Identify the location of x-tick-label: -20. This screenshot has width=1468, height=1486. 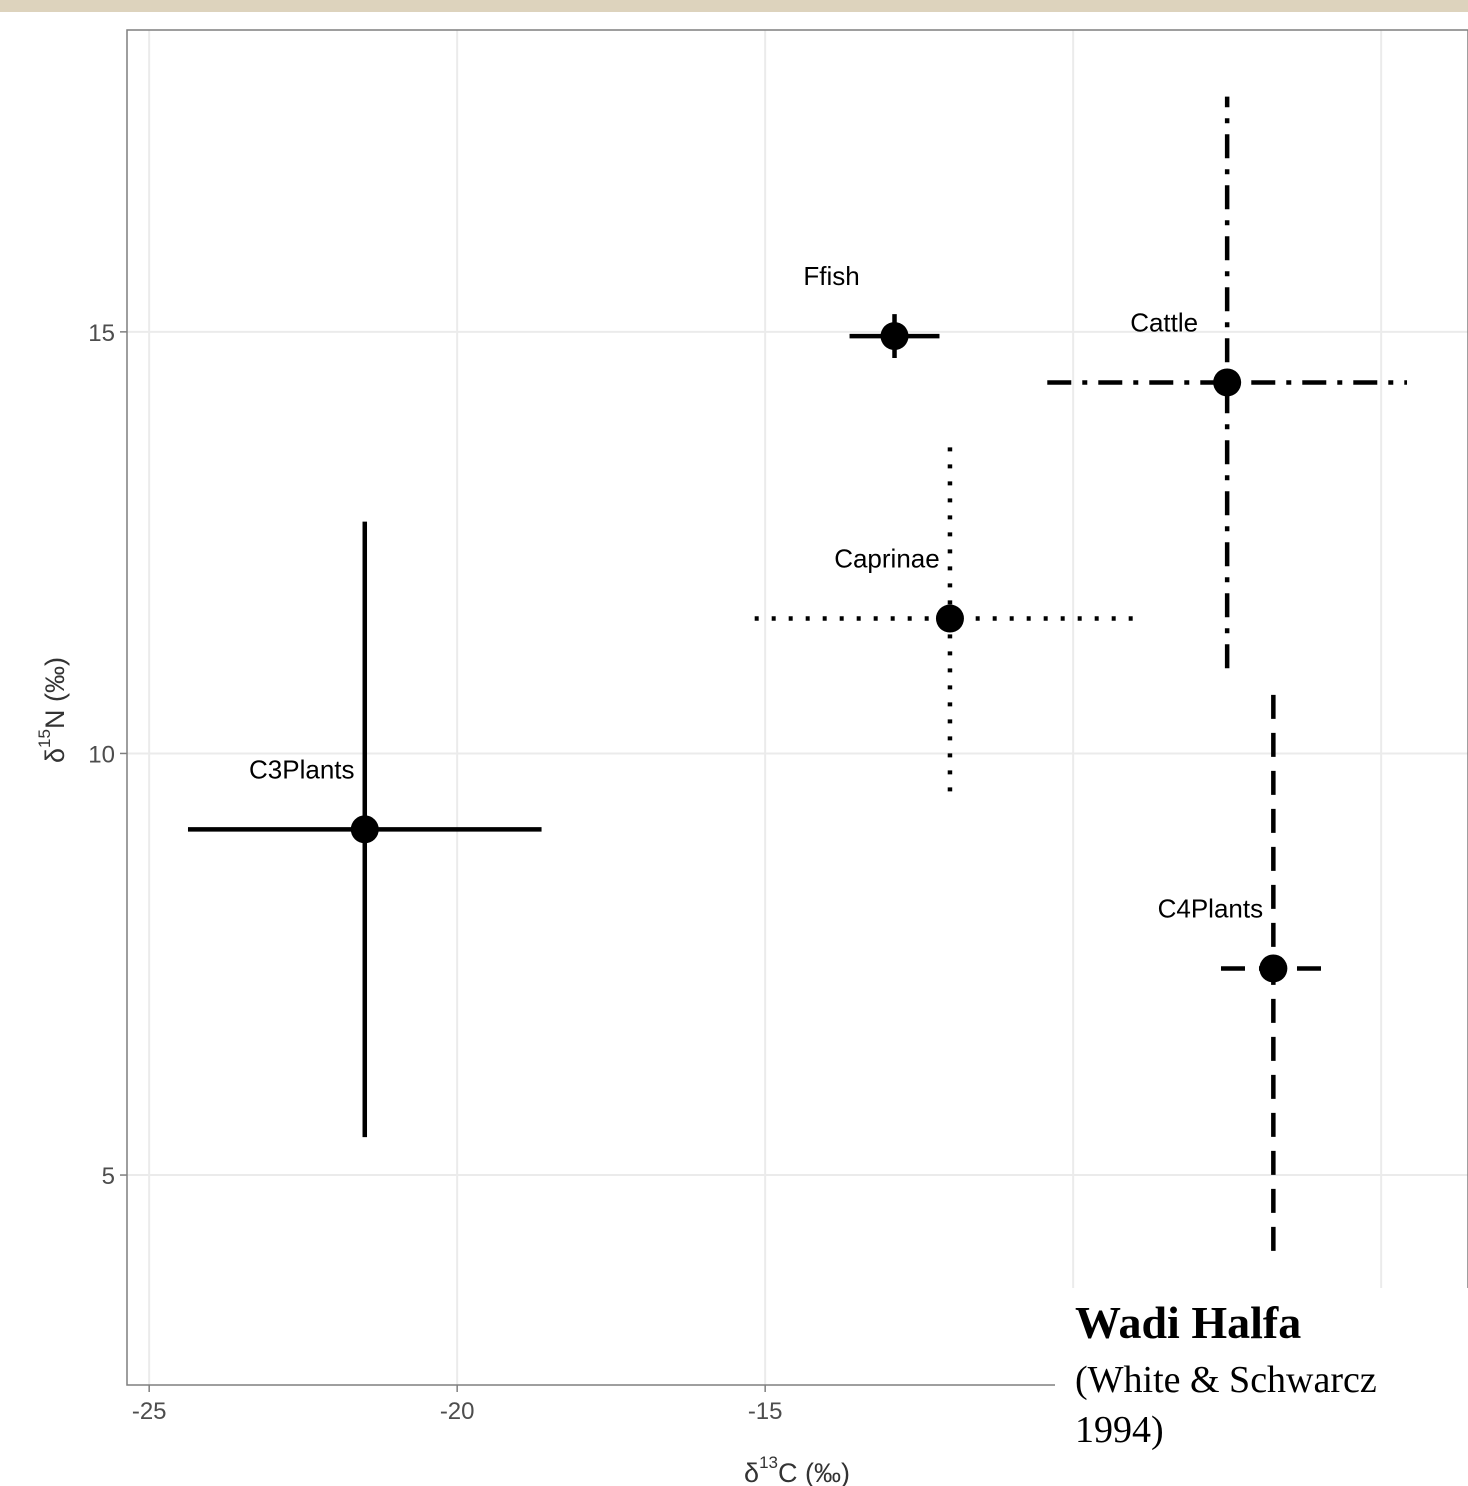
(457, 1411).